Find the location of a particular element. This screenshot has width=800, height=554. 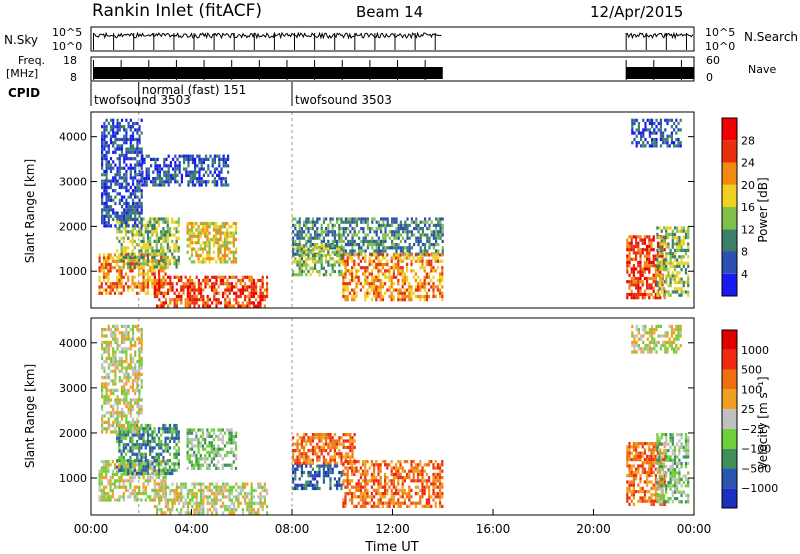

station-title: Rankin Inlet (fitACF) is located at coordinates (177, 11).